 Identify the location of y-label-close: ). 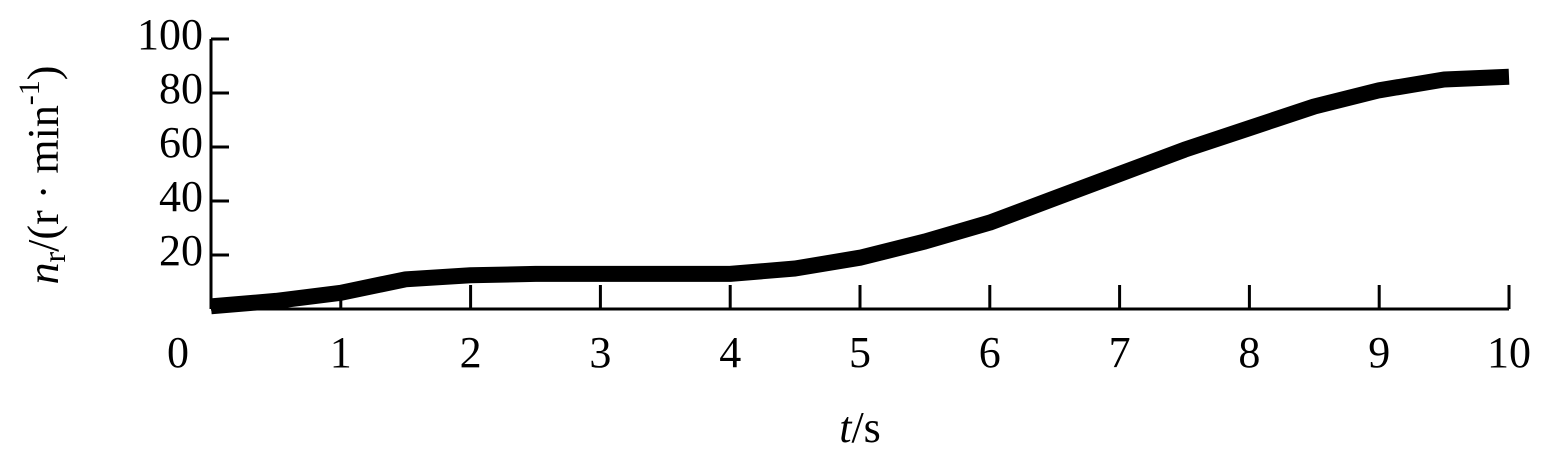
(43, 73).